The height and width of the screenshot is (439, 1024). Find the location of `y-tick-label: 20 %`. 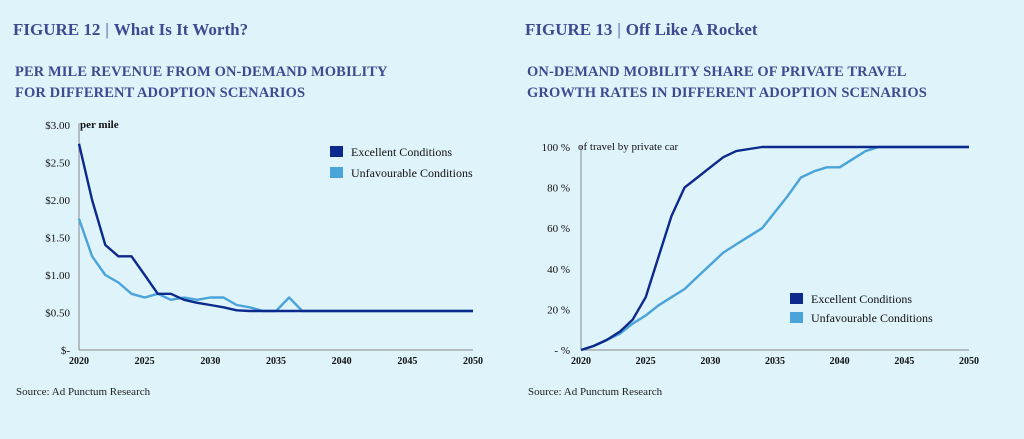

y-tick-label: 20 % is located at coordinates (558, 310).